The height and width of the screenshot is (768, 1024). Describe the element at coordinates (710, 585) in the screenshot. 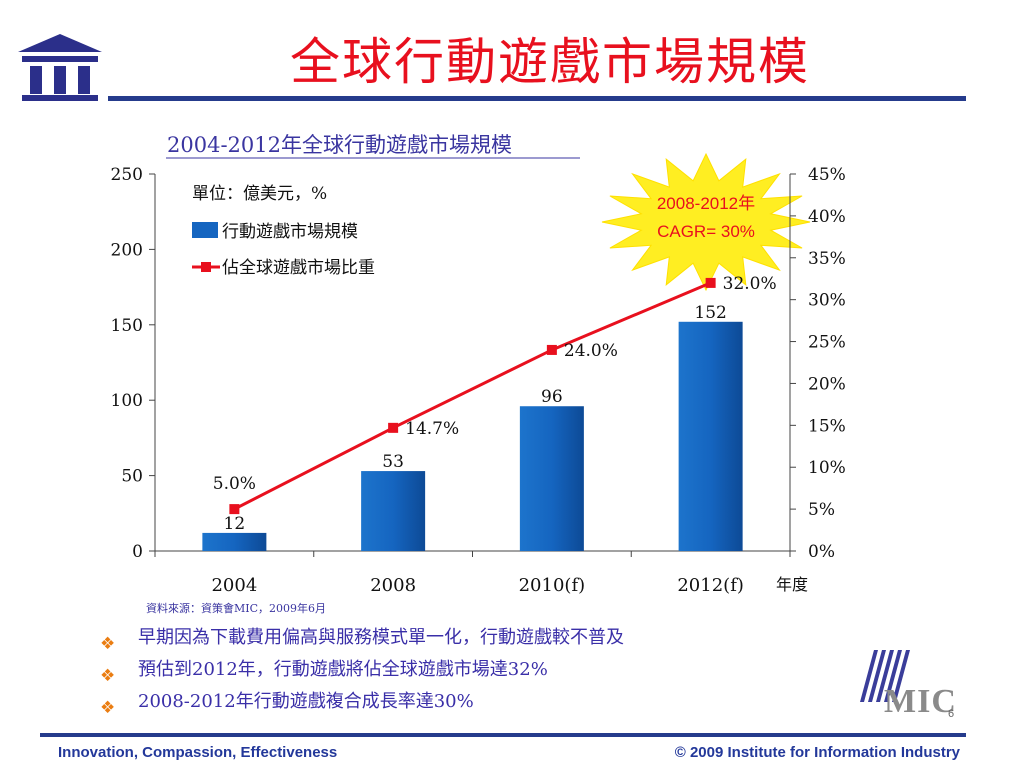

I see `x-tick-label: 2012(f)` at that location.